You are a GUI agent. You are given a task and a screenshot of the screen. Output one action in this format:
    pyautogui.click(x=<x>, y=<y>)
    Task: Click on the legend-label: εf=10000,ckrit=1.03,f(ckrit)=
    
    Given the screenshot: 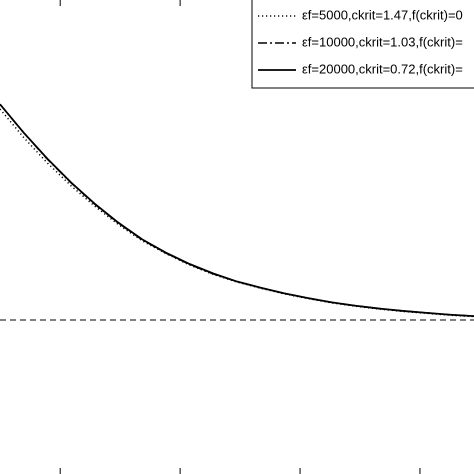 What is the action you would take?
    pyautogui.click(x=382, y=41)
    